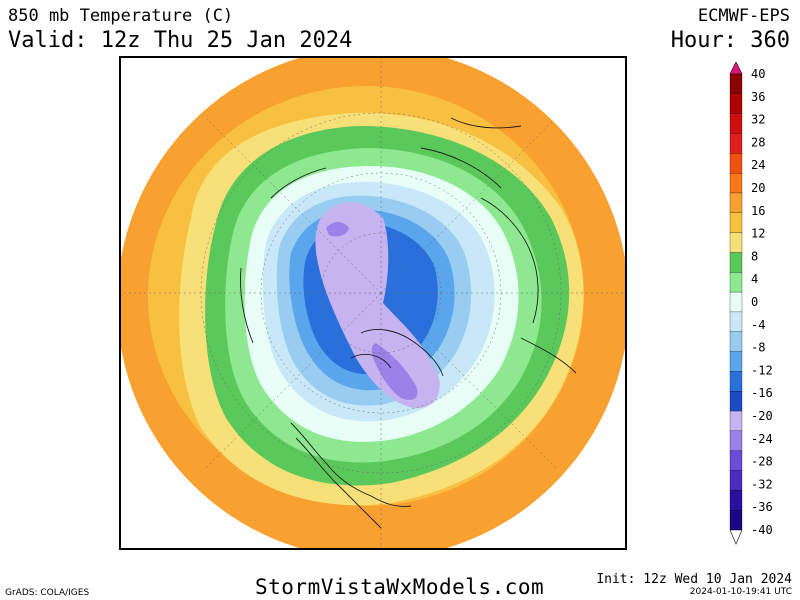 Image resolution: width=800 pixels, height=600 pixels. I want to click on credit-label: GrADS: COLA/IGES, so click(47, 593).